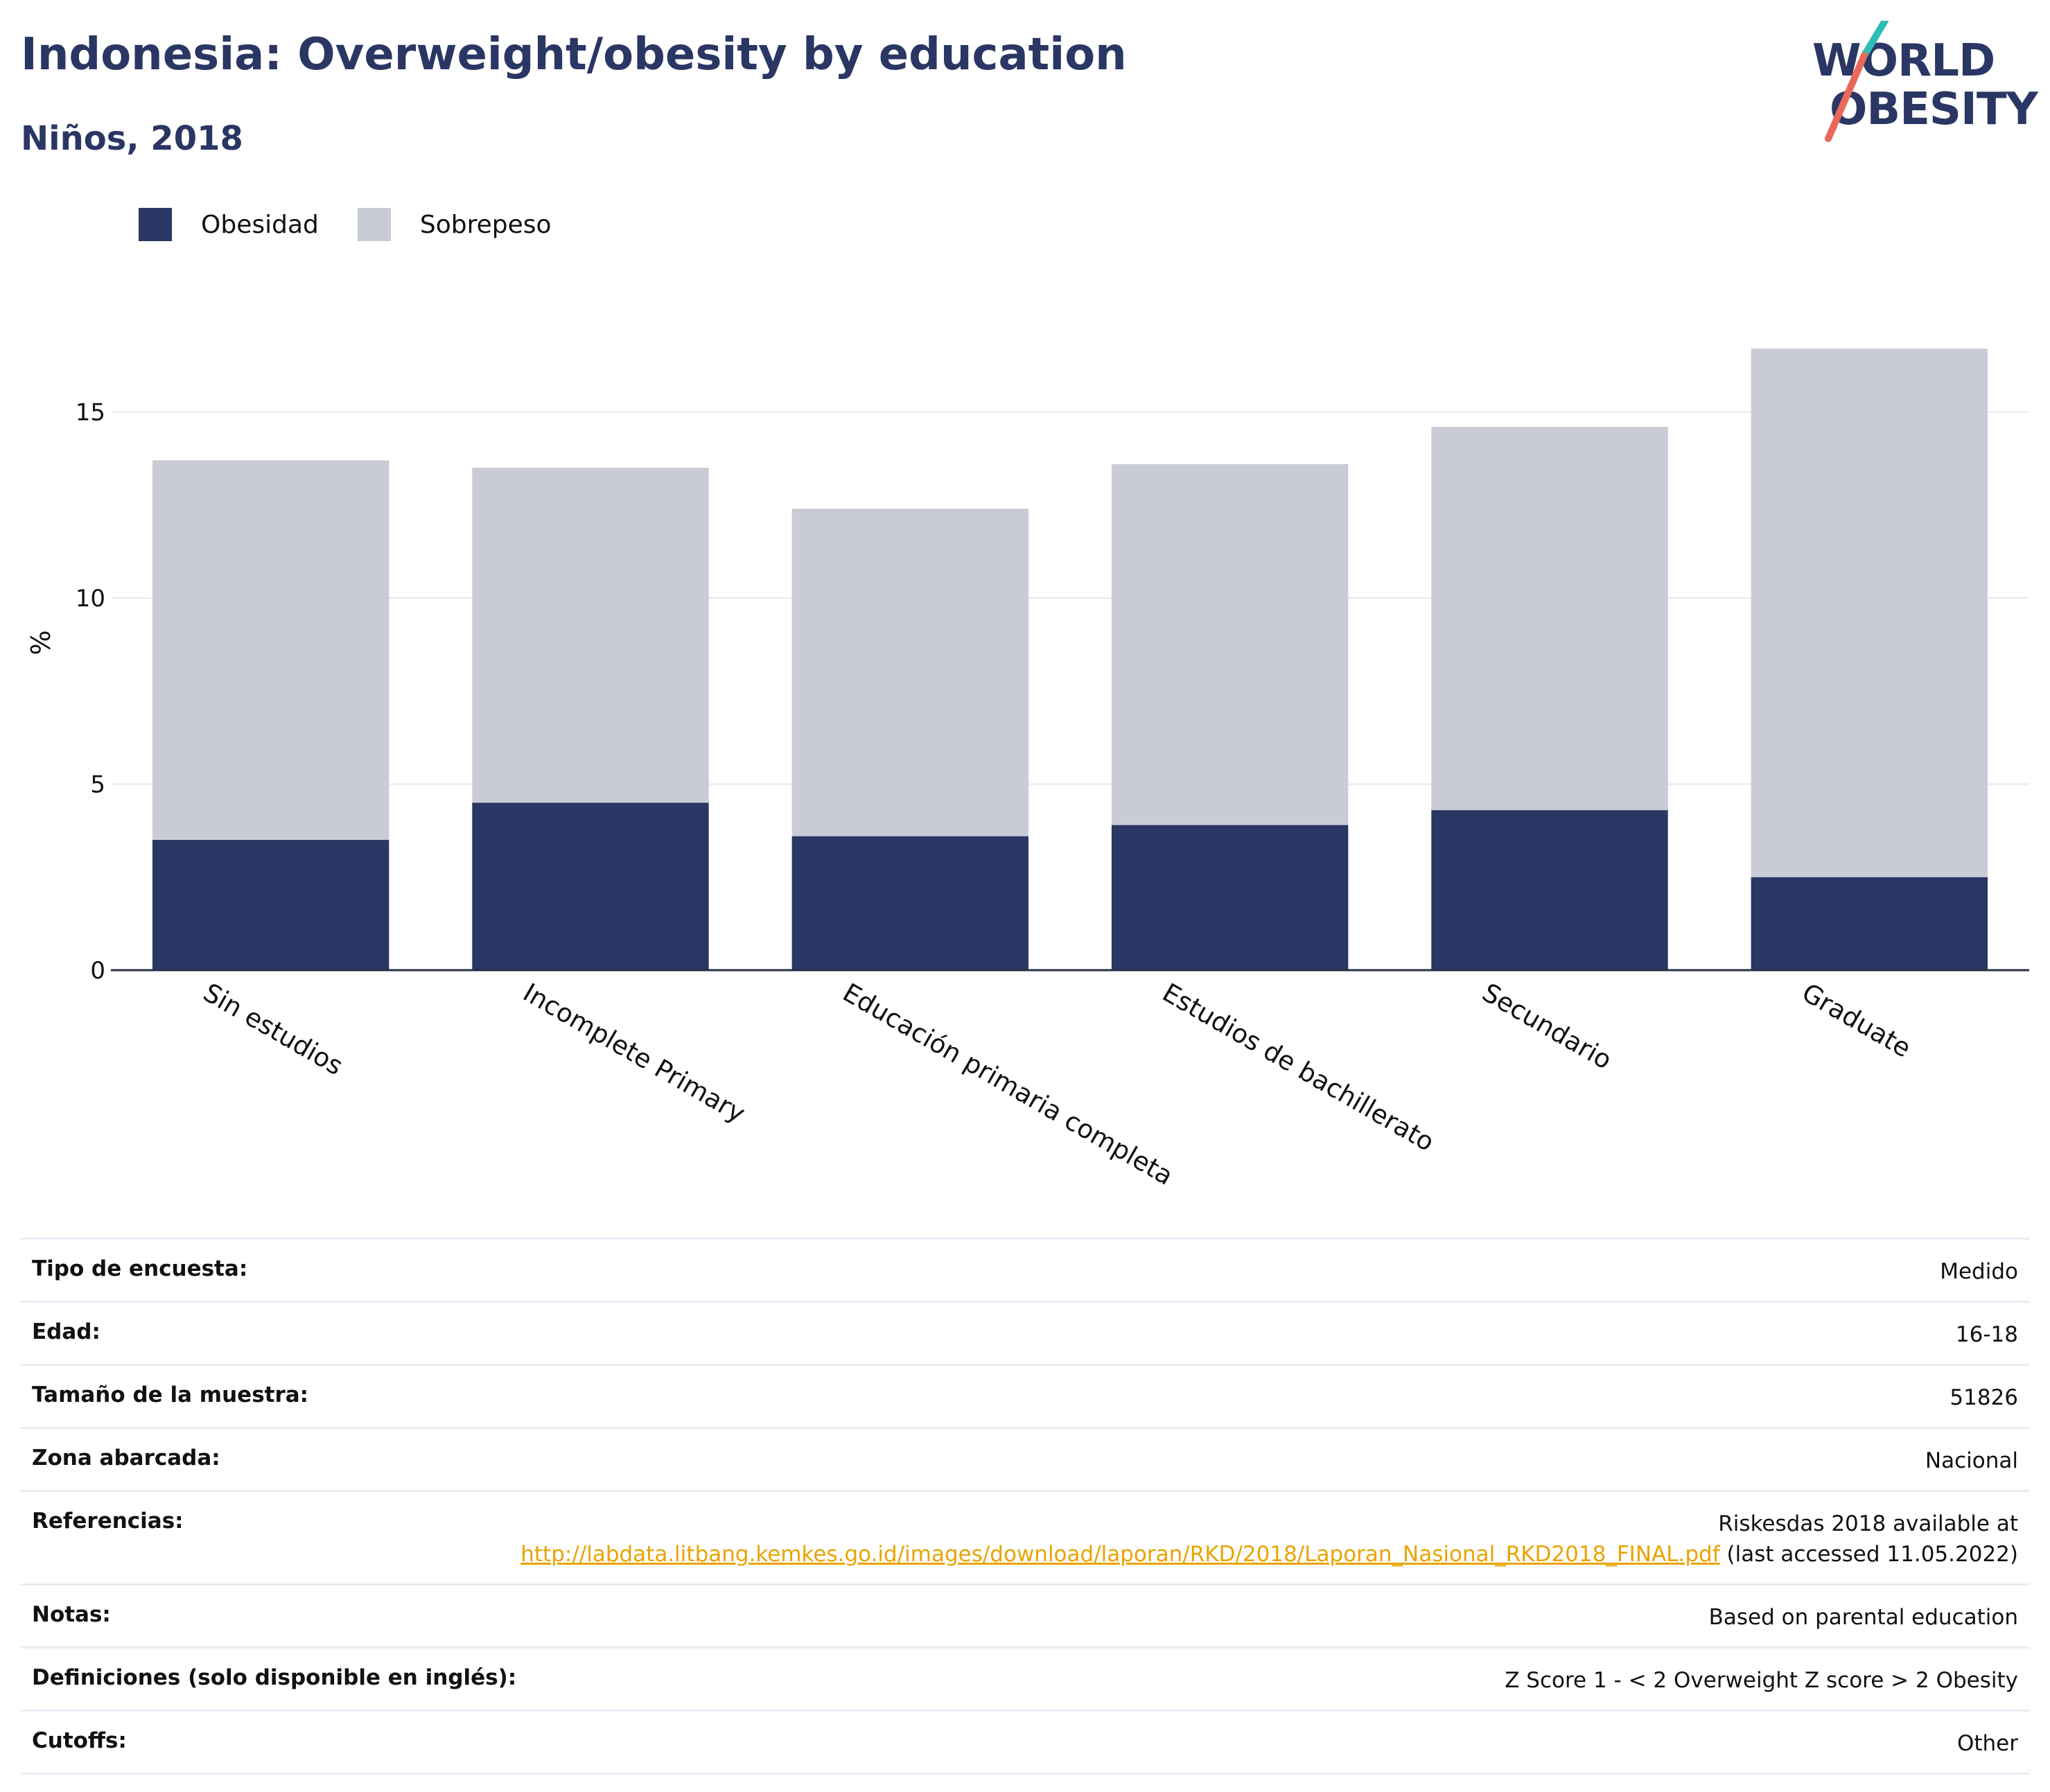 This screenshot has height=1792, width=2050. I want to click on chart-legend: Obesidad Sobrepeso, so click(364, 224).